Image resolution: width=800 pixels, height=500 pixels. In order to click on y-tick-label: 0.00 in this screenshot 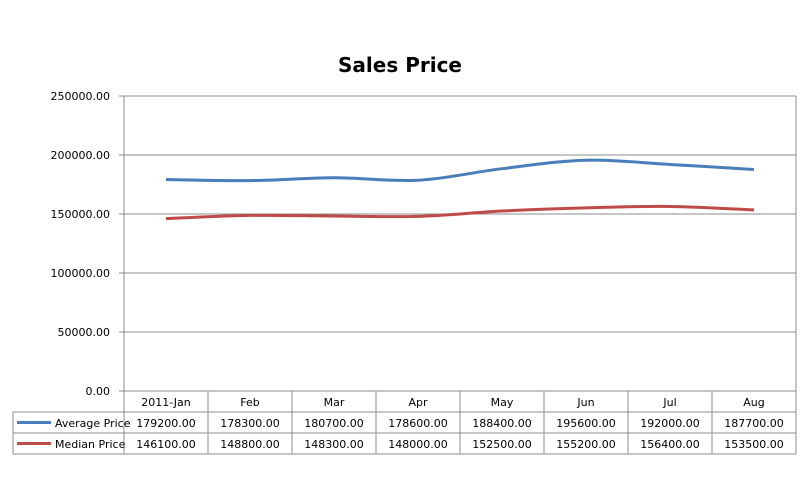, I will do `click(98, 391)`.